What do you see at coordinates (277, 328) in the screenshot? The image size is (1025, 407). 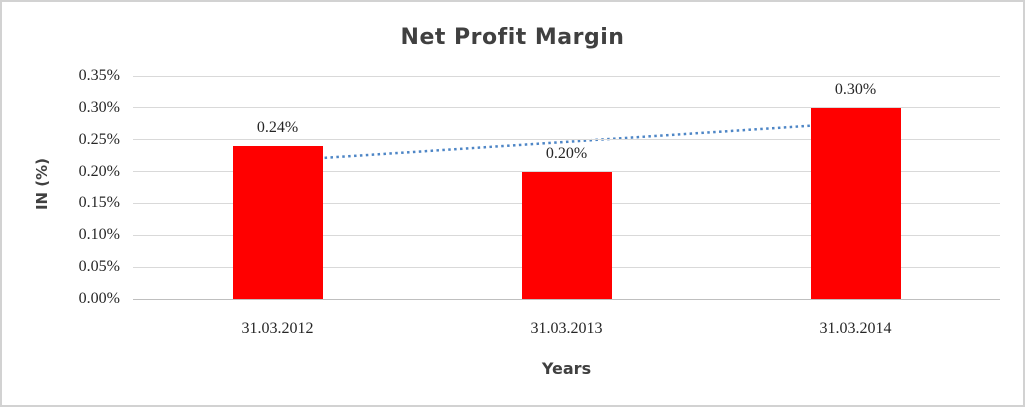 I see `x-category-label: 31.03.2012` at bounding box center [277, 328].